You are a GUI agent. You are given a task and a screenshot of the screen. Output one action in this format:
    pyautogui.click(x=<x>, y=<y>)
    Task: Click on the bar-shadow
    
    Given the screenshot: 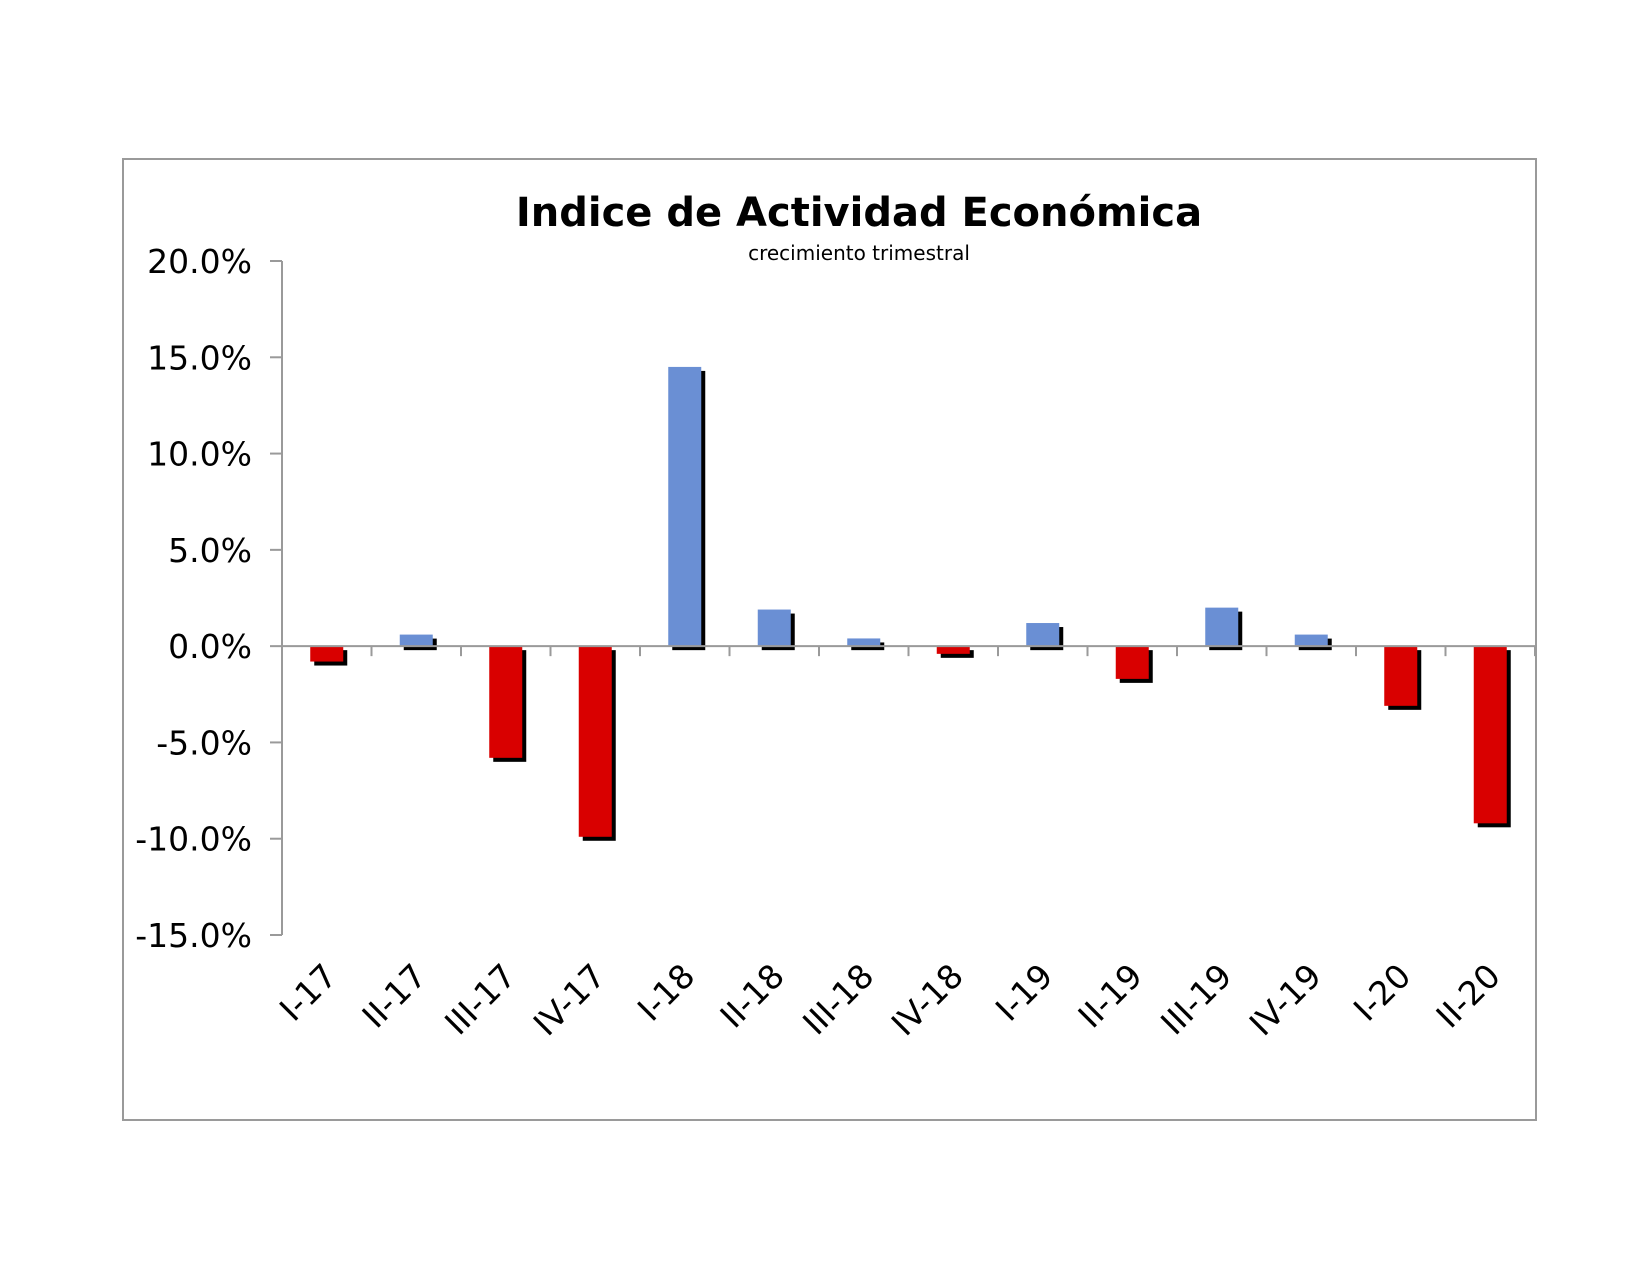 What is the action you would take?
    pyautogui.click(x=957, y=654)
    